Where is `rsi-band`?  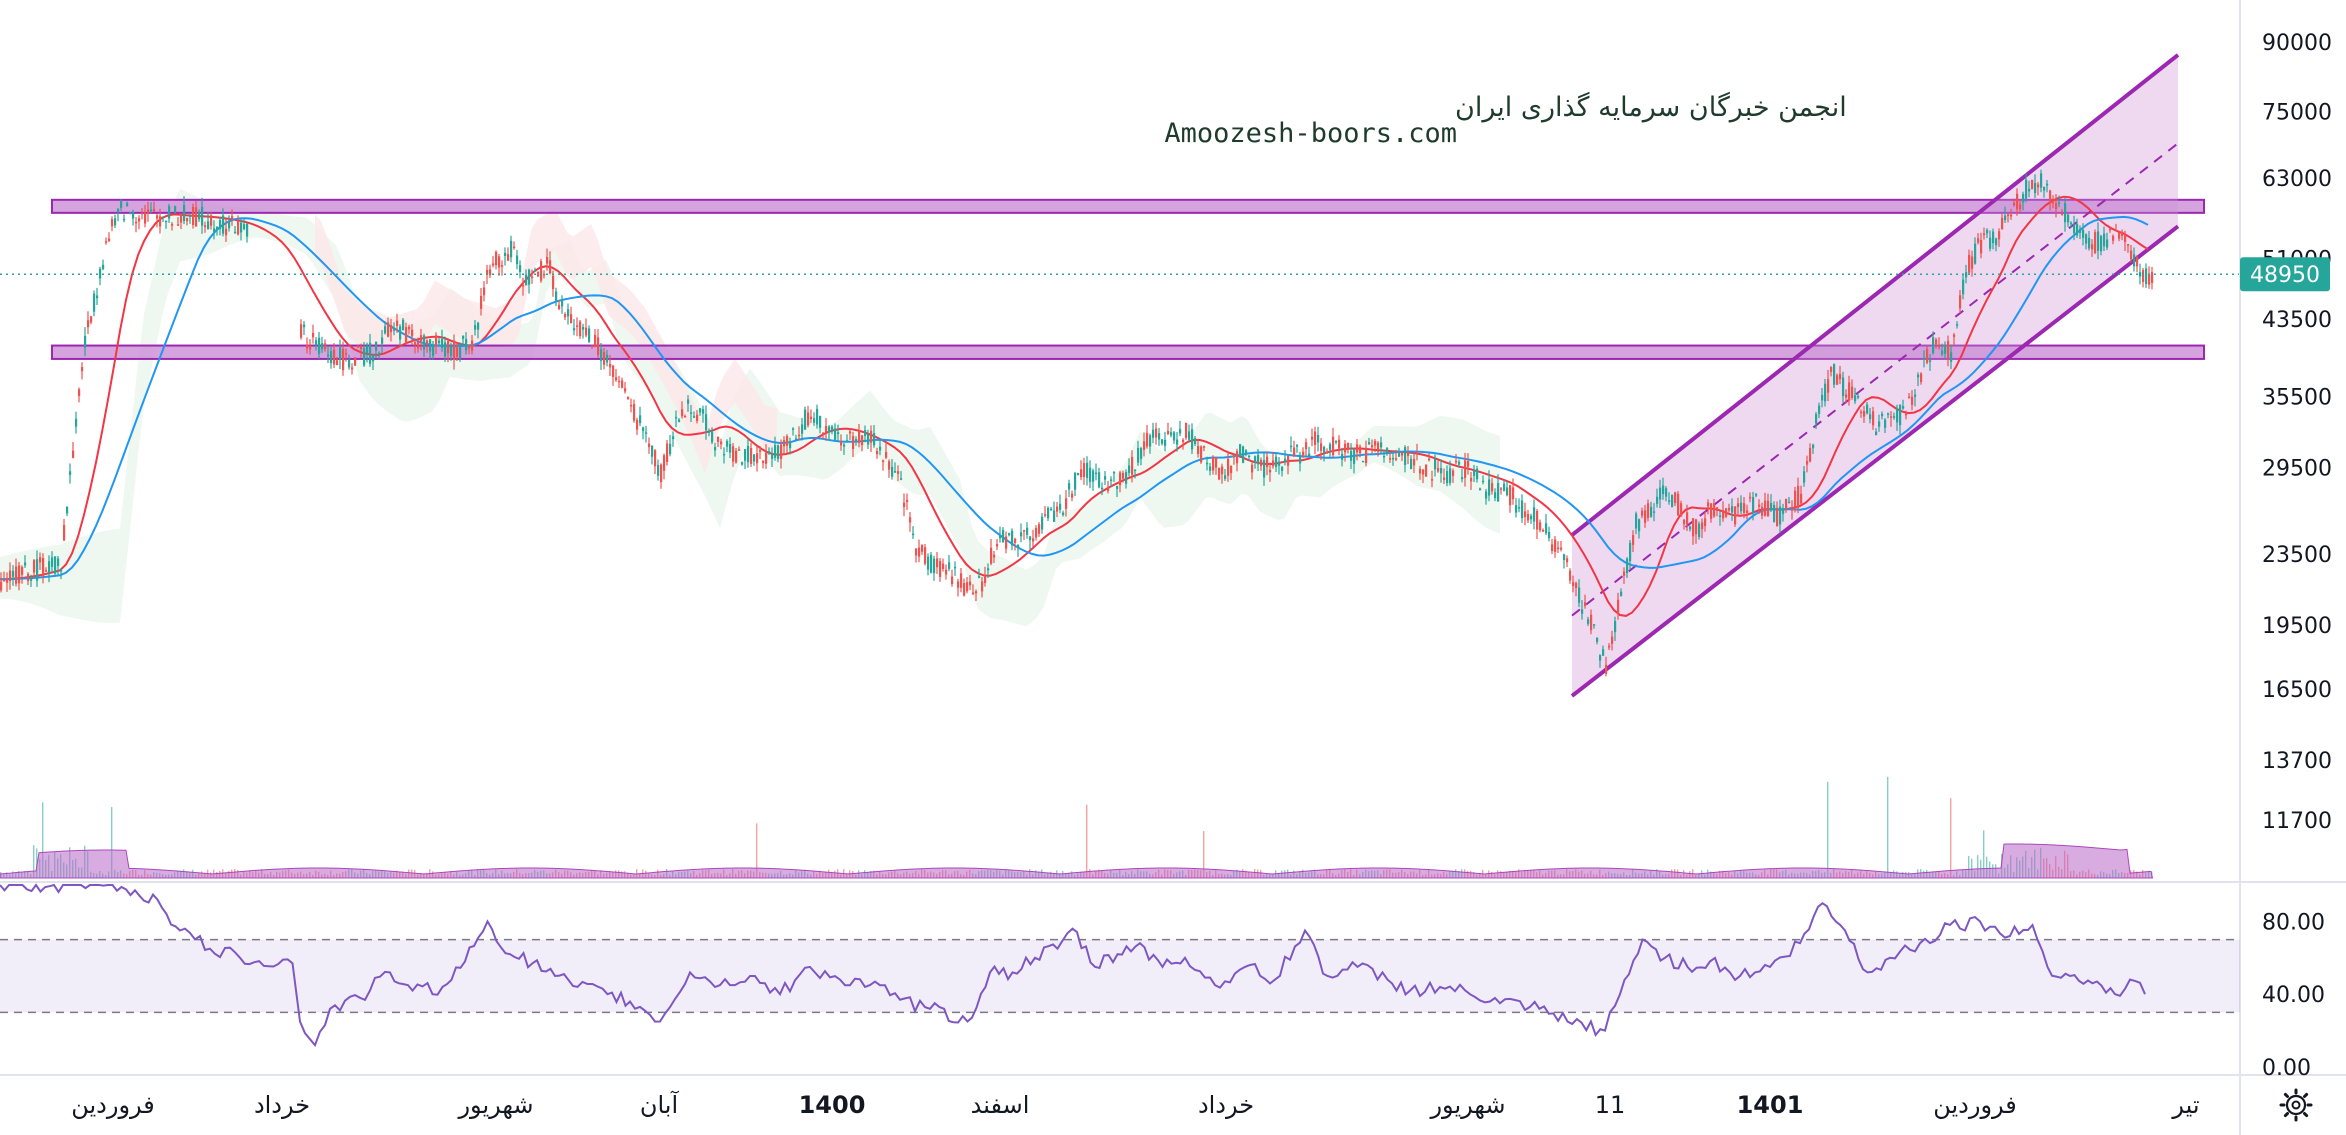
rsi-band is located at coordinates (1120, 976).